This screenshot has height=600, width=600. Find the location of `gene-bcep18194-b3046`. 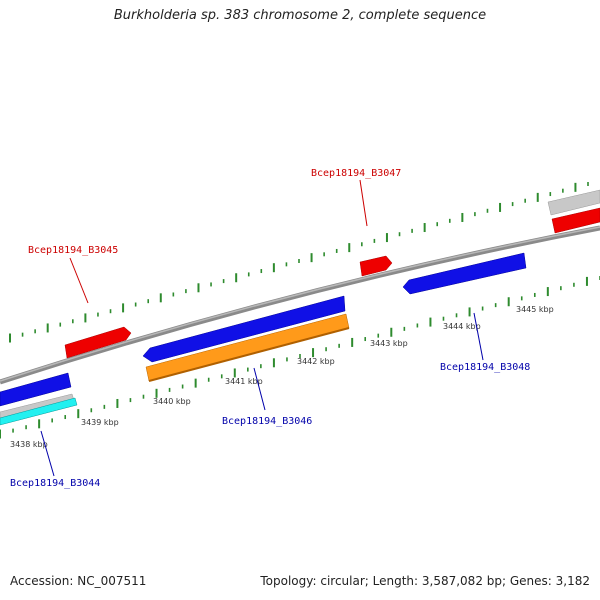

gene-bcep18194-b3046 is located at coordinates (244, 329).